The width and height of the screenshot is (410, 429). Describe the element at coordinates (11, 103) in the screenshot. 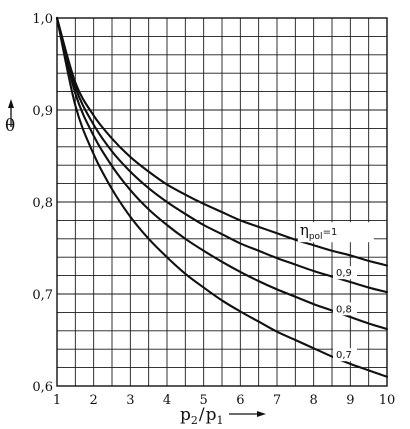

I see `y-axis-arrow-head` at that location.